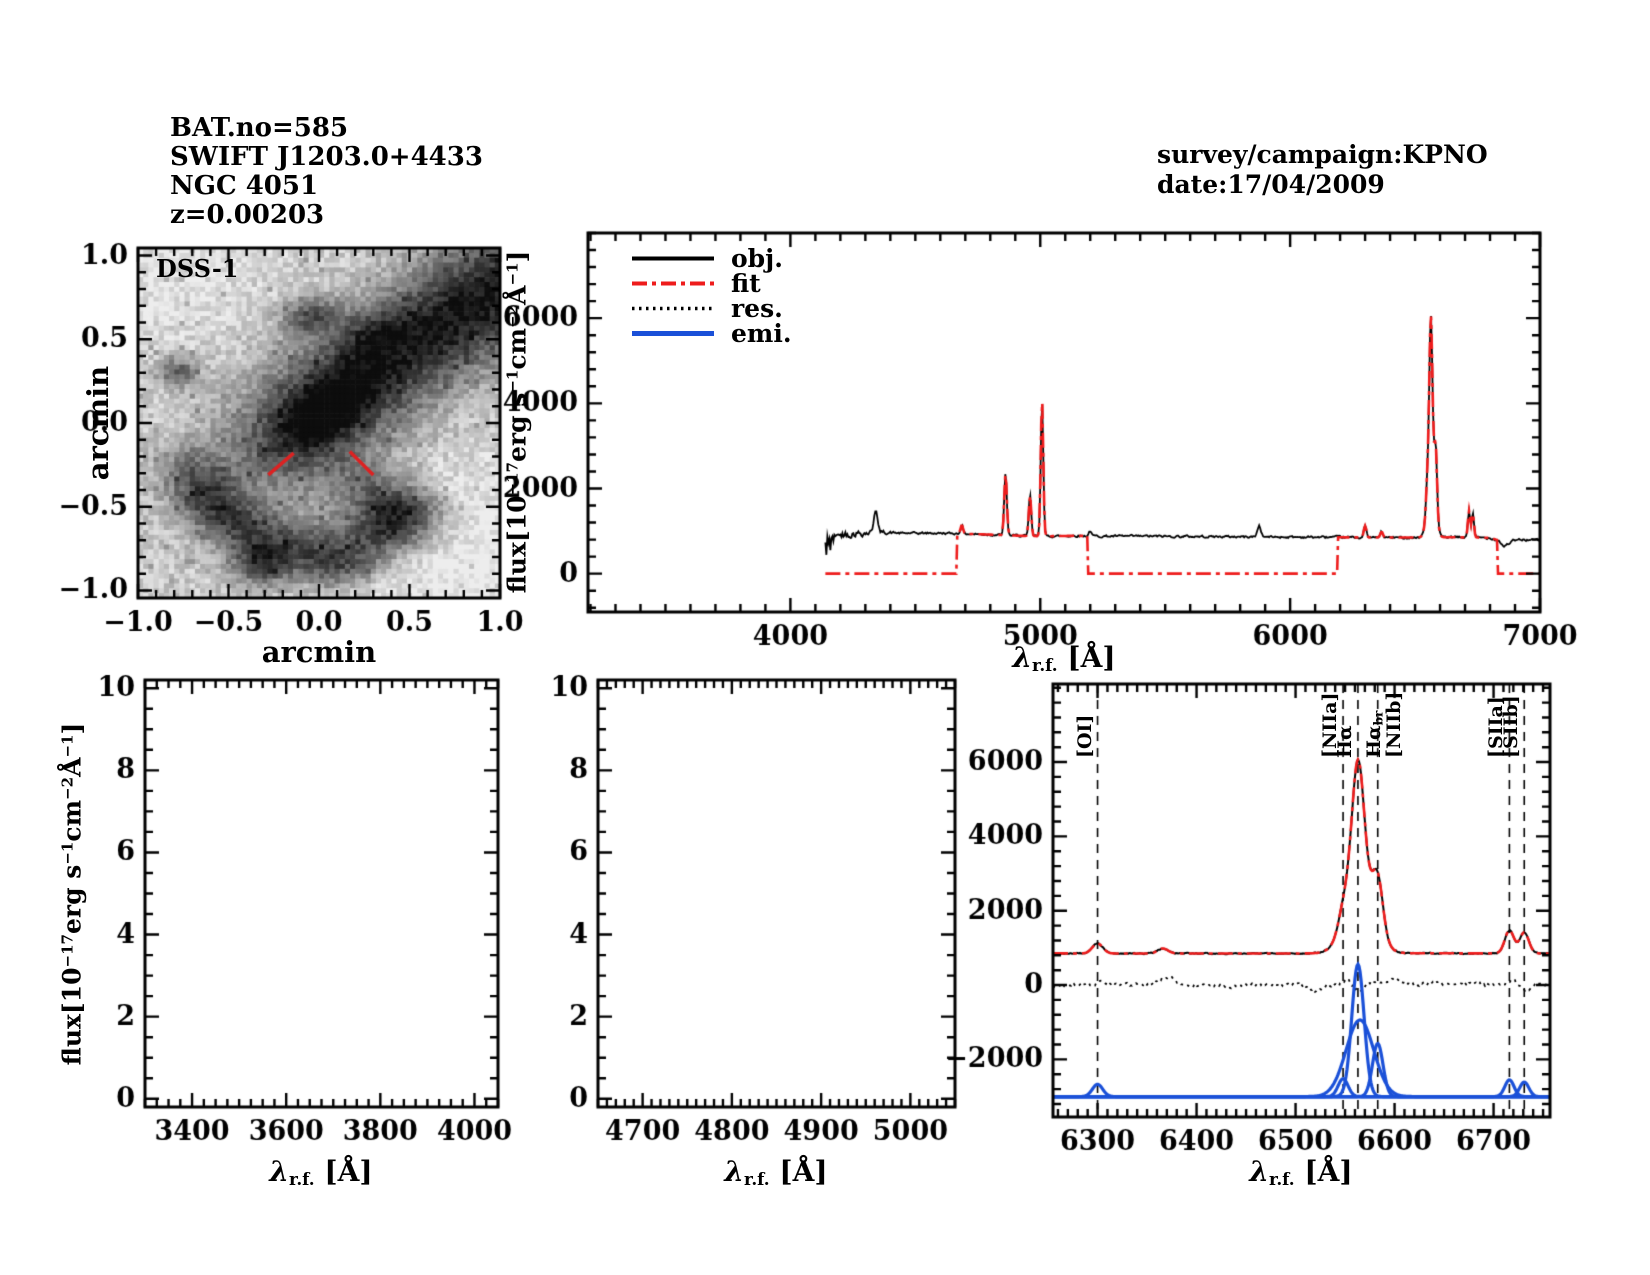 The height and width of the screenshot is (1275, 1650). What do you see at coordinates (746, 283) in the screenshot?
I see `legend-label-fit: fit` at bounding box center [746, 283].